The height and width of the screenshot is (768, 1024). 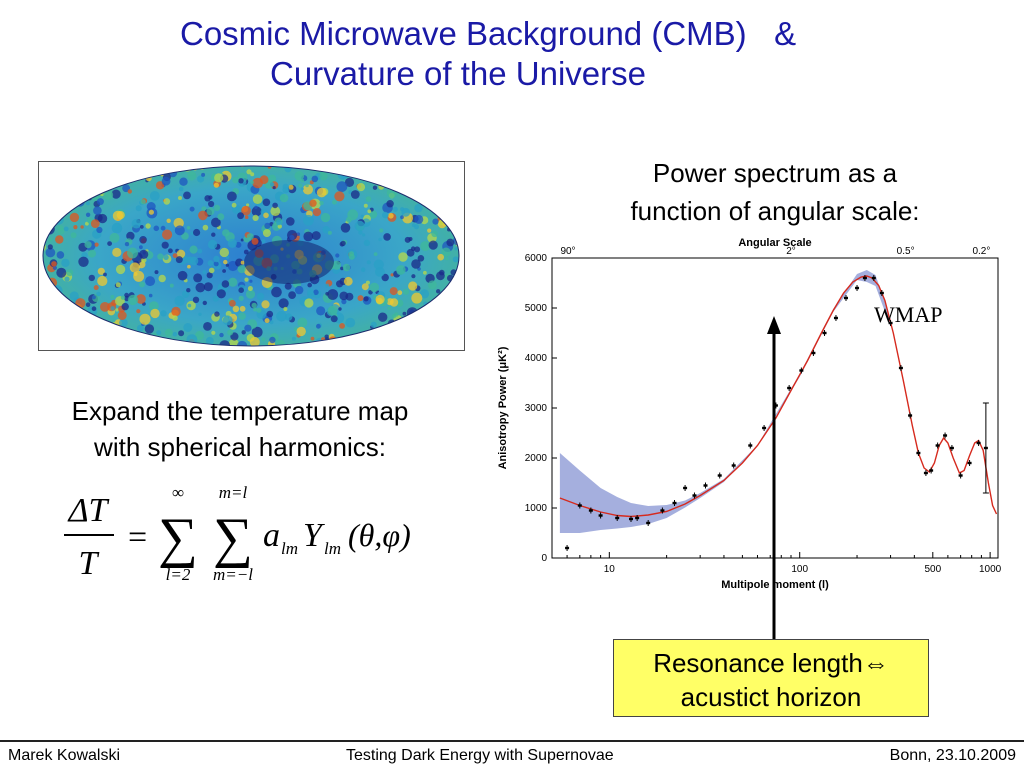 What do you see at coordinates (249, 256) in the screenshot?
I see `cmb-map-graphic` at bounding box center [249, 256].